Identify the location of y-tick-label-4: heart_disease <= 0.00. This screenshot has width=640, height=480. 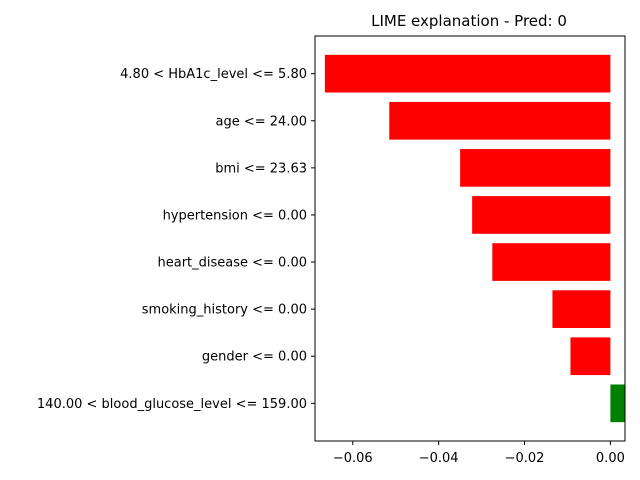
(232, 263).